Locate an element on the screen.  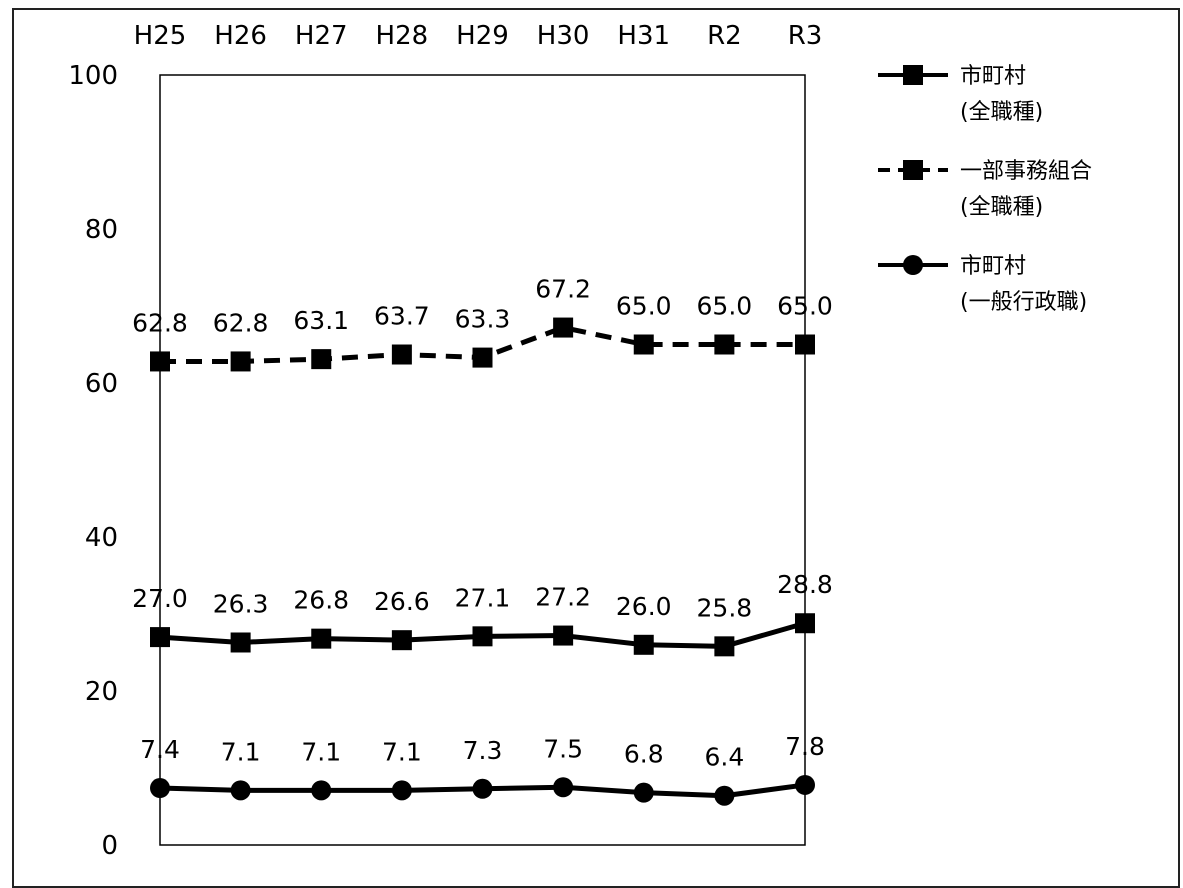
legend-label-1: (全職種) is located at coordinates (1001, 112).